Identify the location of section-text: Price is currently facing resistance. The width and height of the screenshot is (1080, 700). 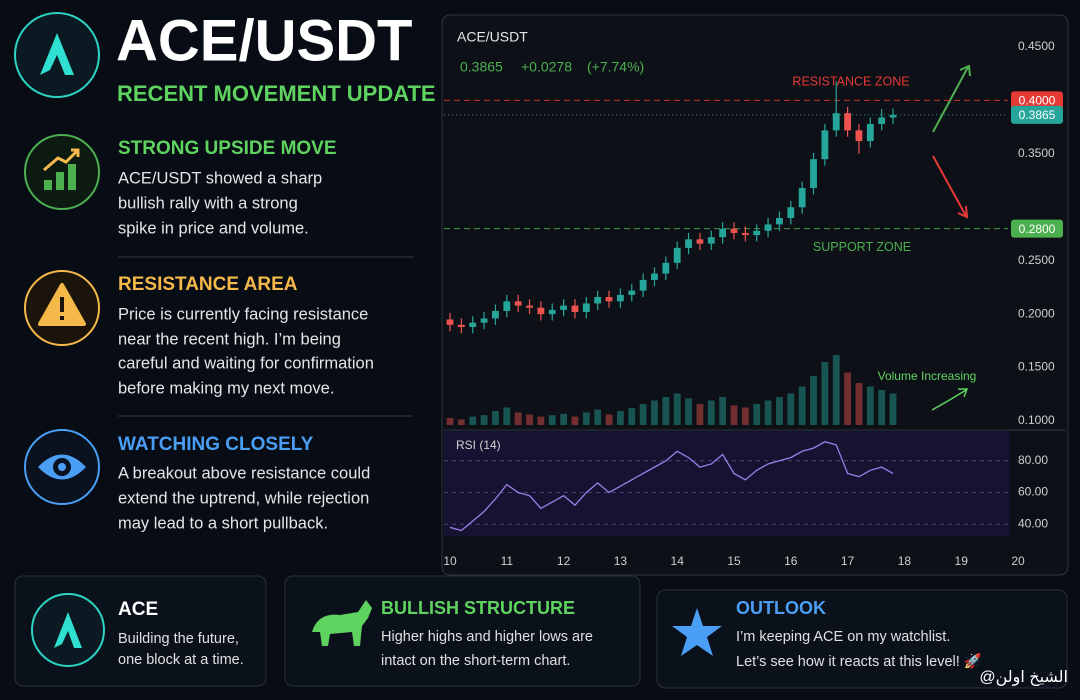
(243, 314).